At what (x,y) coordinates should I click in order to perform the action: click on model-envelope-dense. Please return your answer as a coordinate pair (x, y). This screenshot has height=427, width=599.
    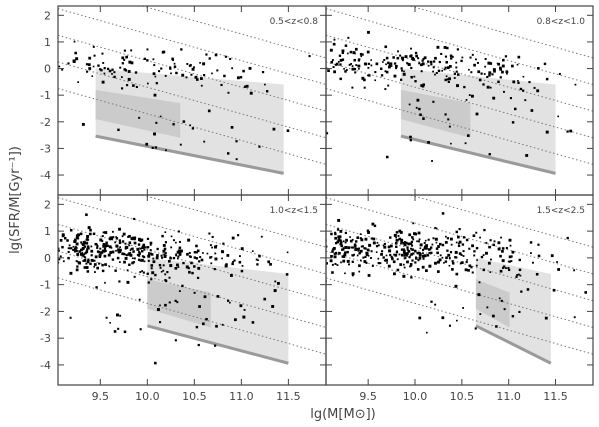
    Looking at the image, I should click on (492, 303).